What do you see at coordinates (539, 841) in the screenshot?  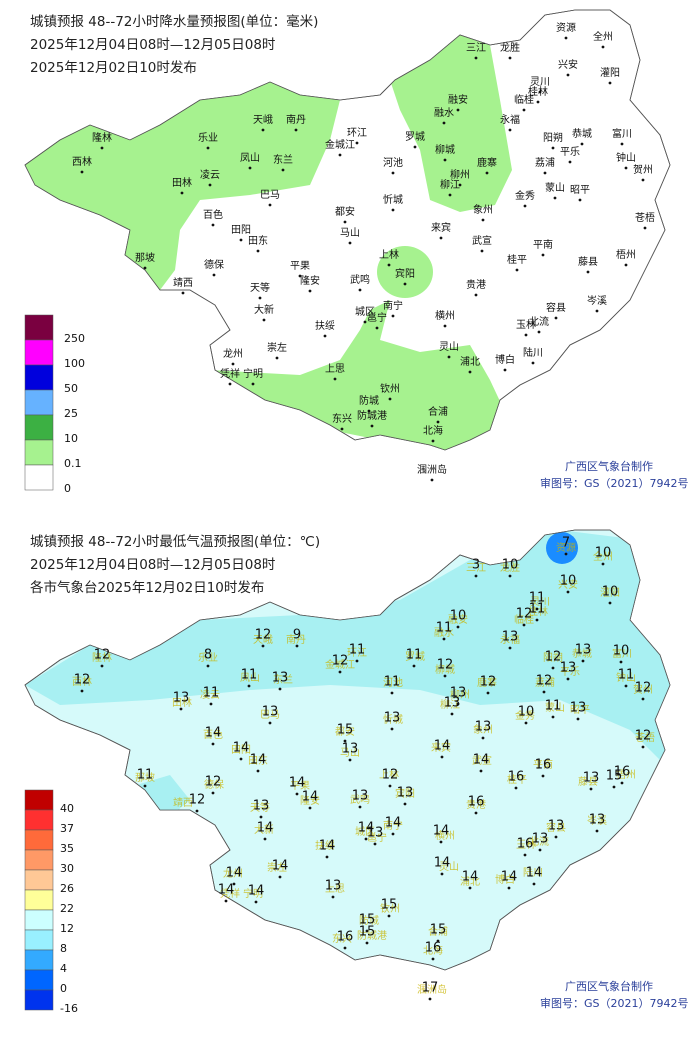 I see `city-name: 北流` at bounding box center [539, 841].